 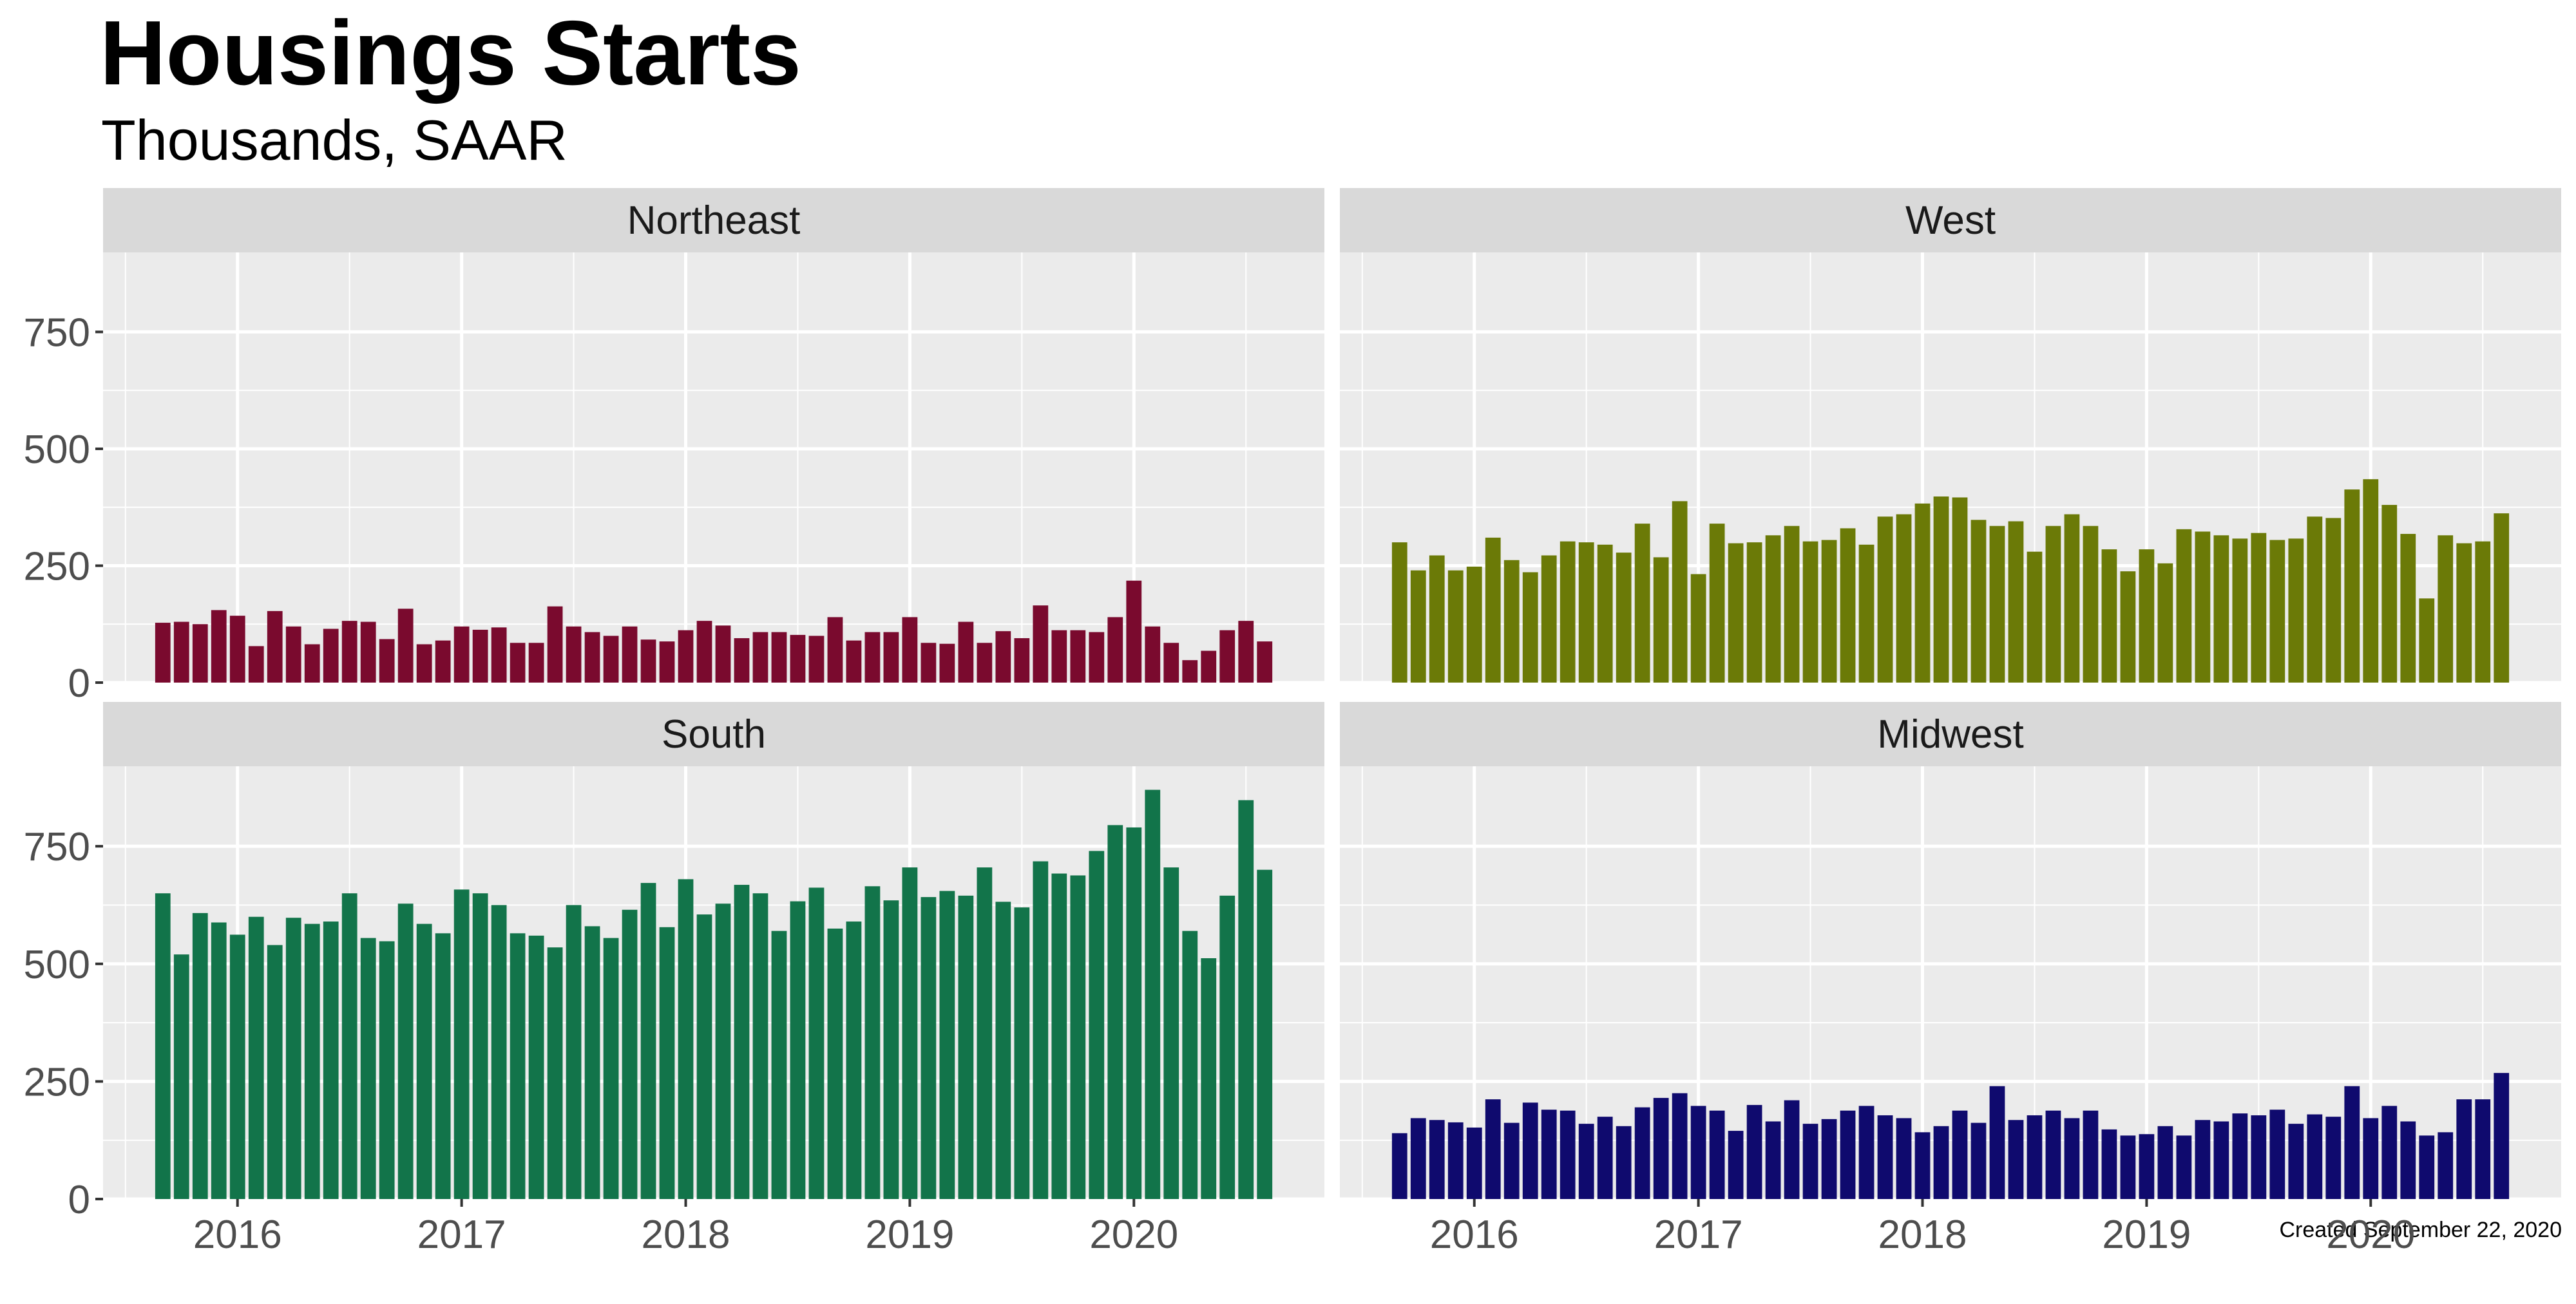 What do you see at coordinates (1922, 1235) in the screenshot?
I see `x-tick-label: 2018` at bounding box center [1922, 1235].